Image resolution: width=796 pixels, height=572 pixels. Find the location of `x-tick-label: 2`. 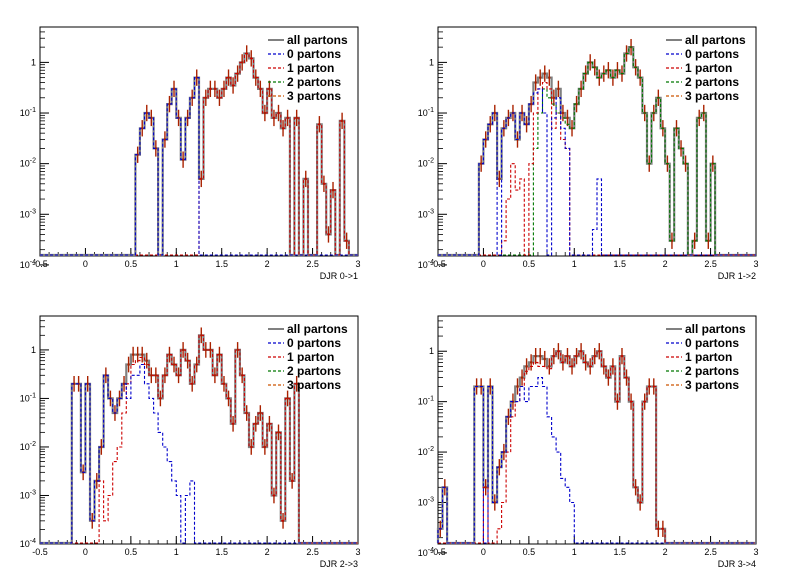

x-tick-label: 2 is located at coordinates (267, 264).